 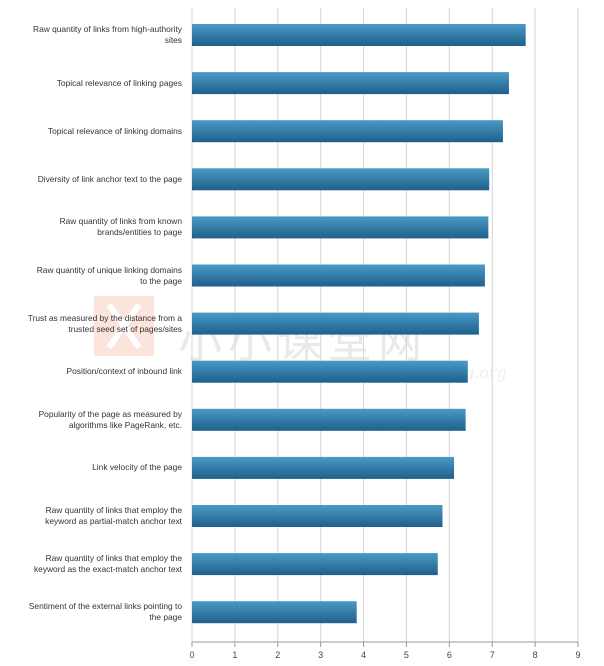 I want to click on x-tick-label: 2, so click(x=277, y=655).